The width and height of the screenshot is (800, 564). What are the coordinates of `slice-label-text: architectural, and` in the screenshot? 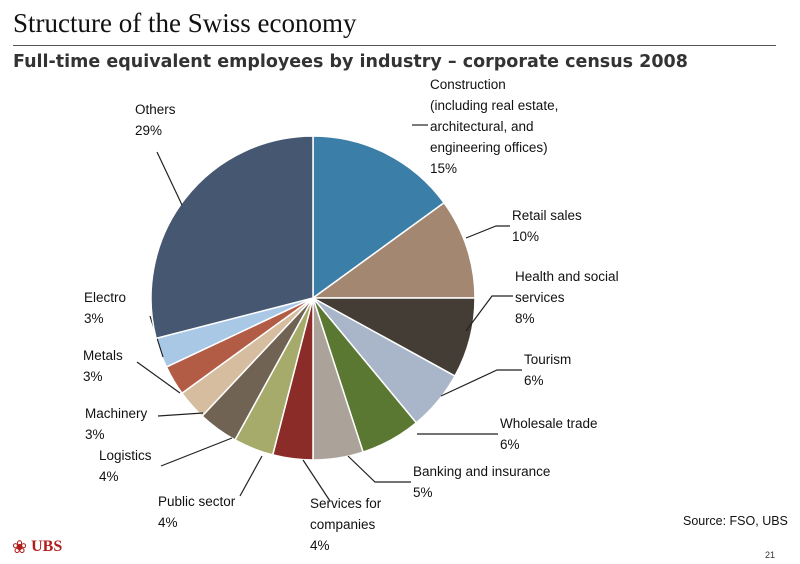 It's located at (482, 126).